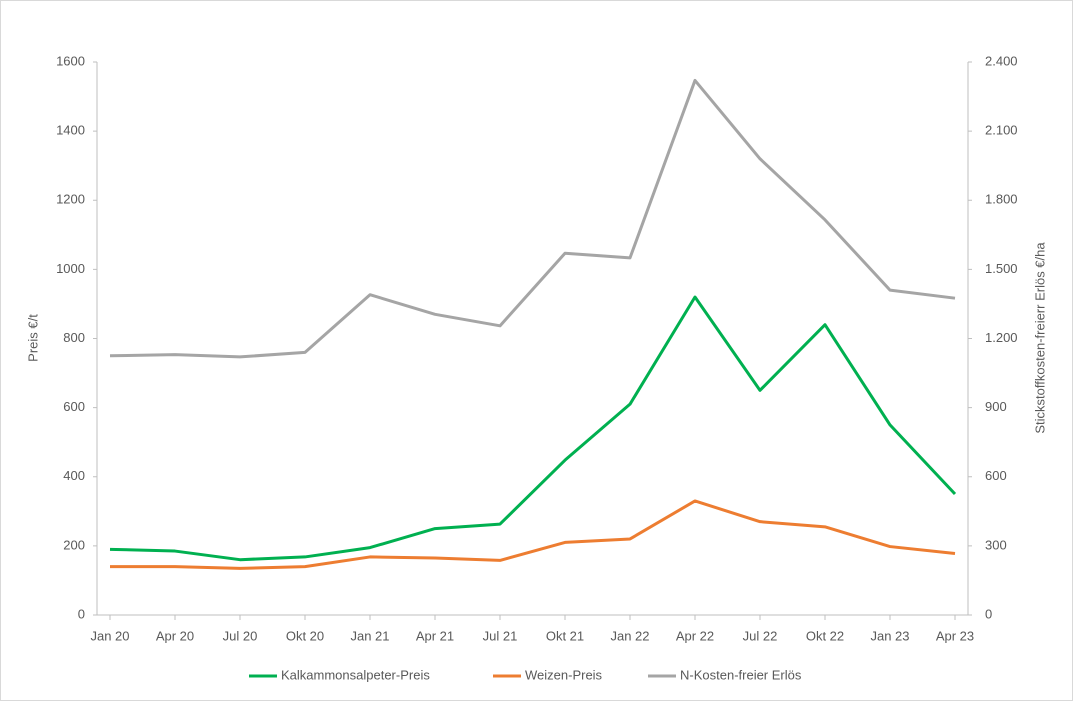  What do you see at coordinates (1001, 60) in the screenshot?
I see `y2-tick-label: 2.400` at bounding box center [1001, 60].